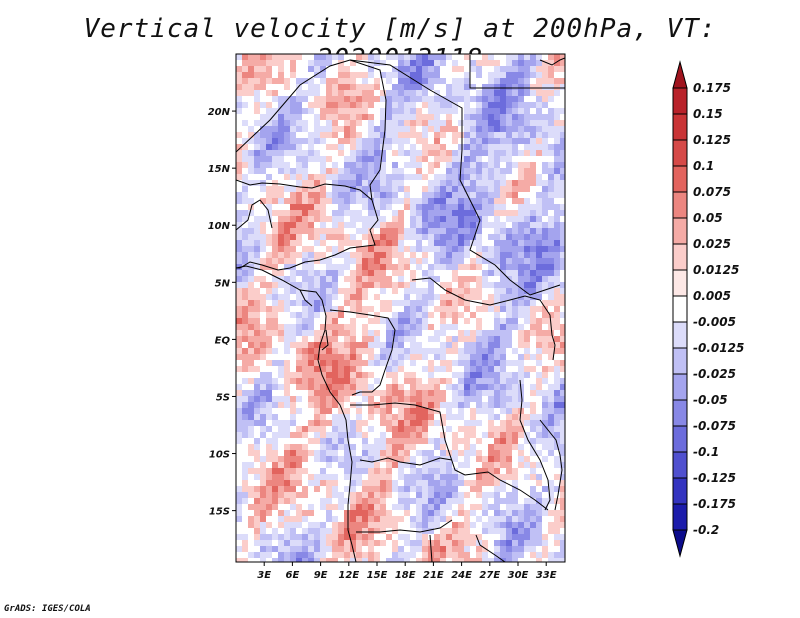 The image size is (800, 618). Describe the element at coordinates (377, 575) in the screenshot. I see `x-tick-label: 15E` at that location.